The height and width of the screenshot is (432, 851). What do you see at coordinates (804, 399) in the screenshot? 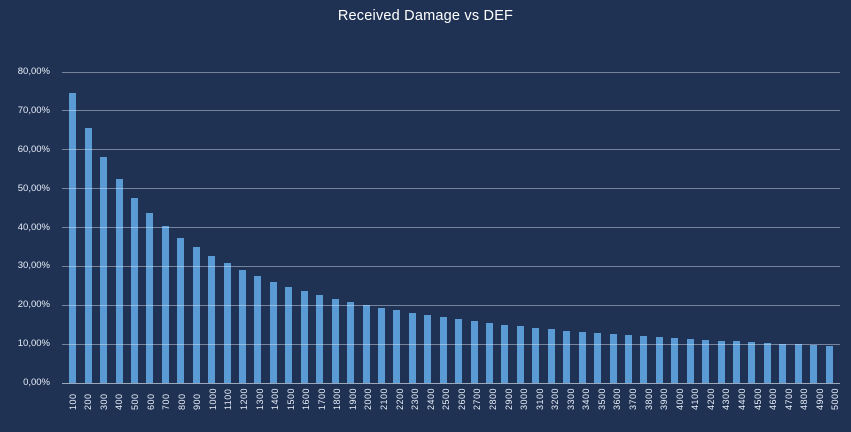
I see `x-tick-label: 4800` at bounding box center [804, 399].